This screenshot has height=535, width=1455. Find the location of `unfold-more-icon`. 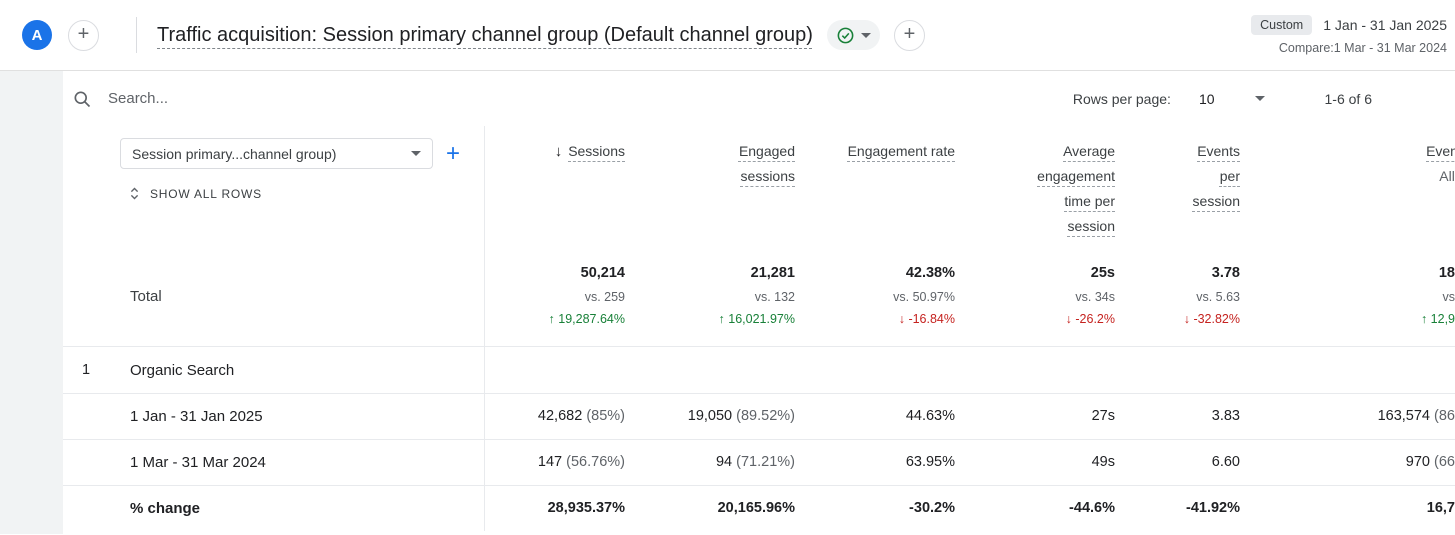

unfold-more-icon is located at coordinates (134, 193).